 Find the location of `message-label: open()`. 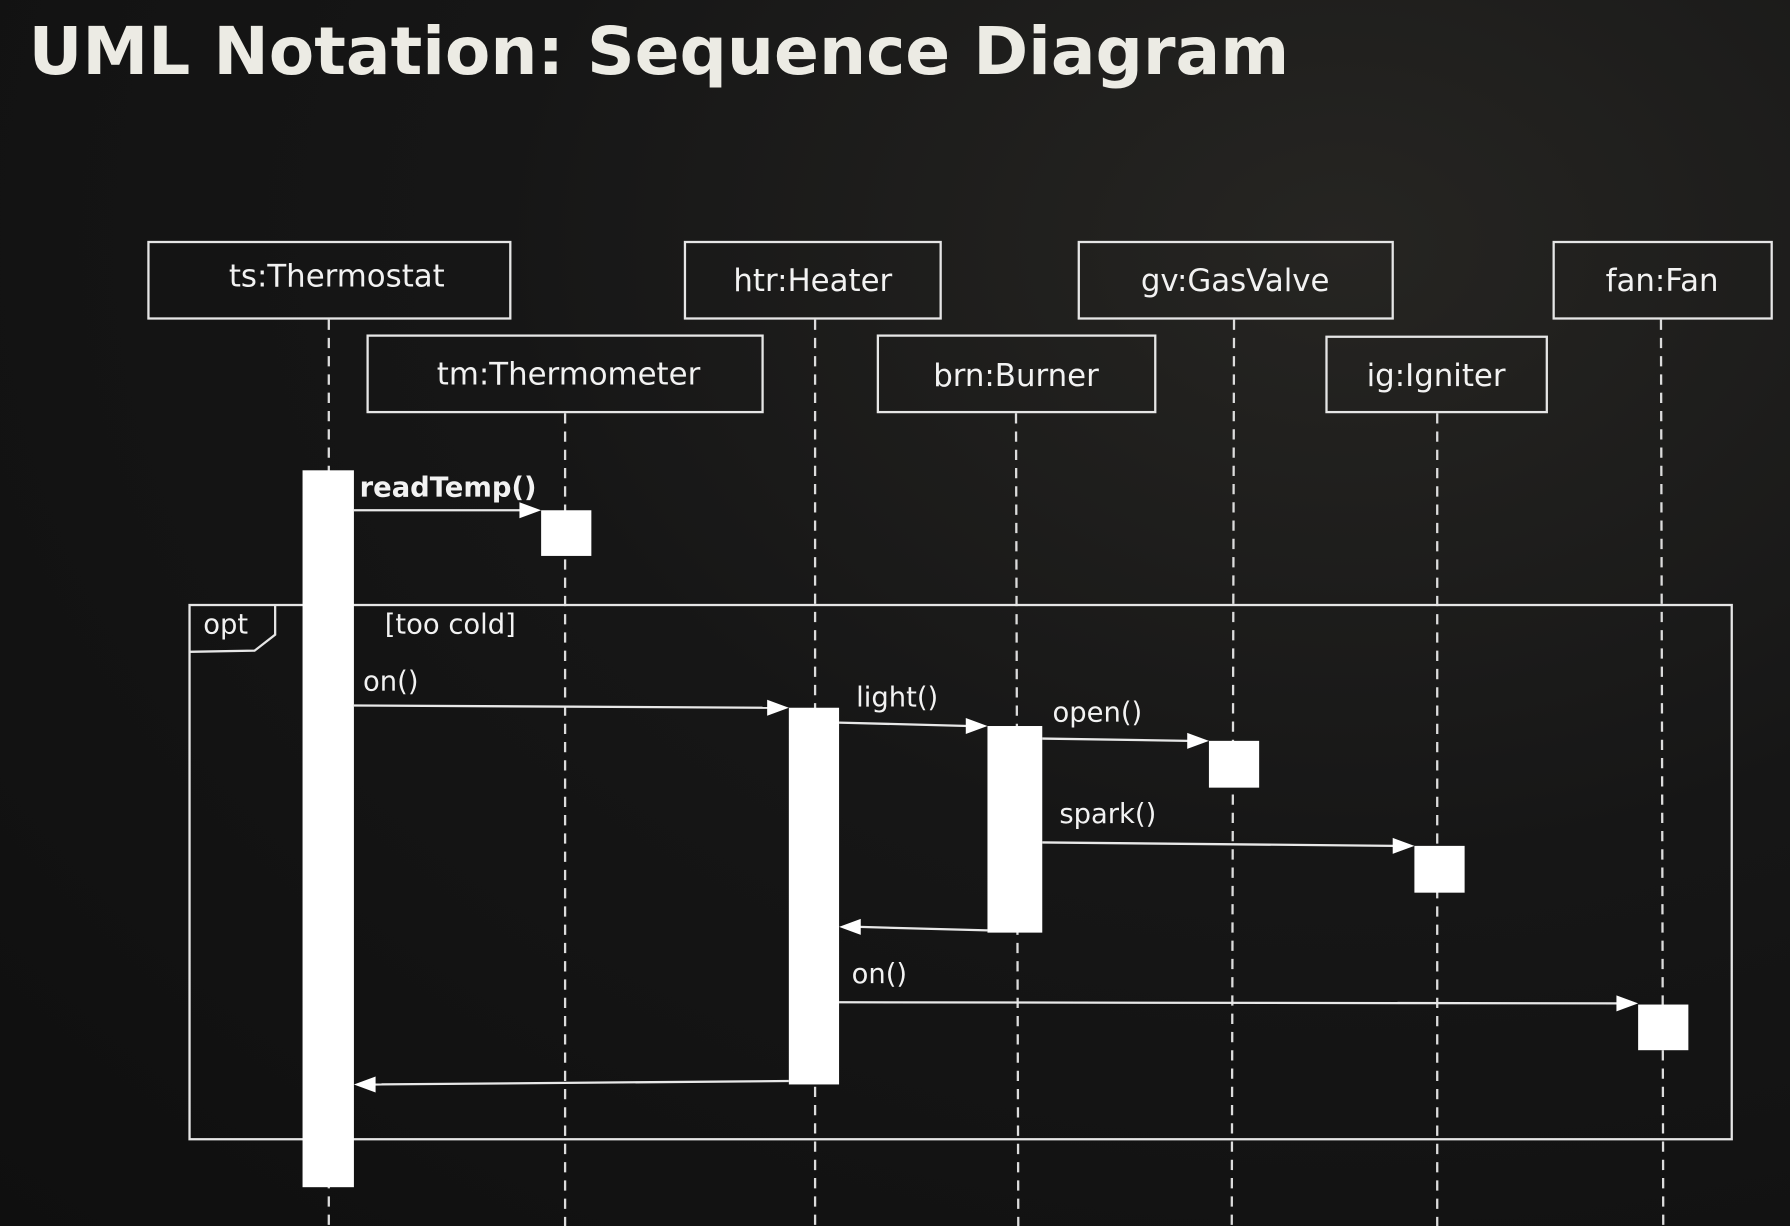

message-label: open() is located at coordinates (1098, 712).